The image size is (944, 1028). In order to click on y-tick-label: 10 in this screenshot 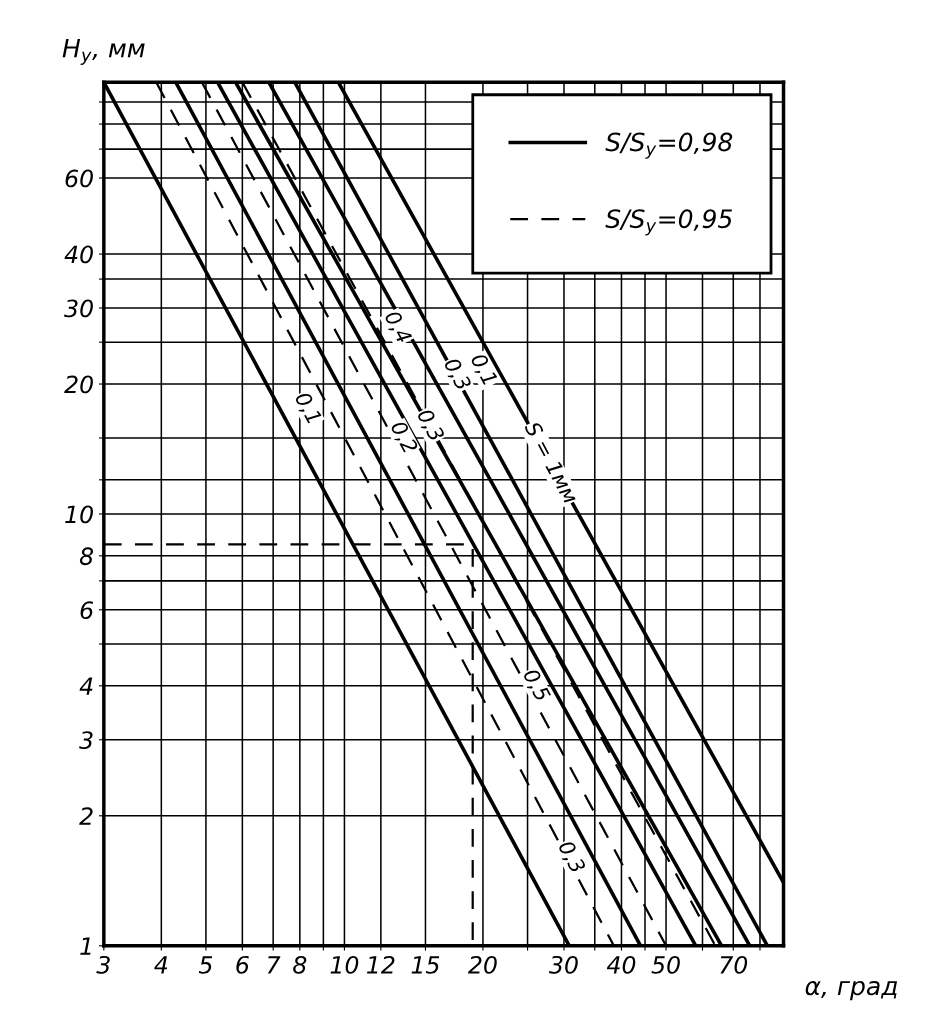, I will do `click(79, 514)`.